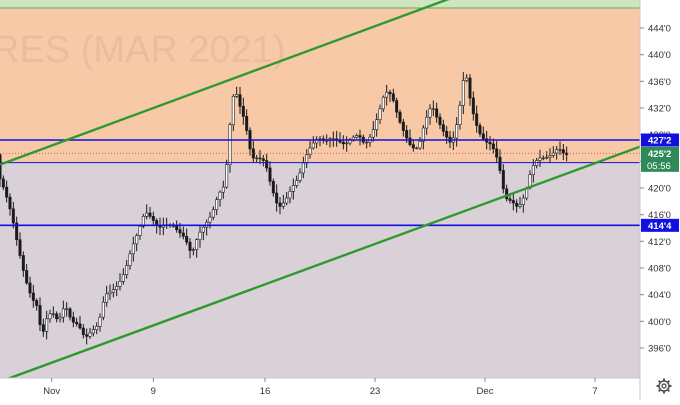 This screenshot has width=680, height=405. What do you see at coordinates (659, 269) in the screenshot?
I see `y-tick-label: 408'0` at bounding box center [659, 269].